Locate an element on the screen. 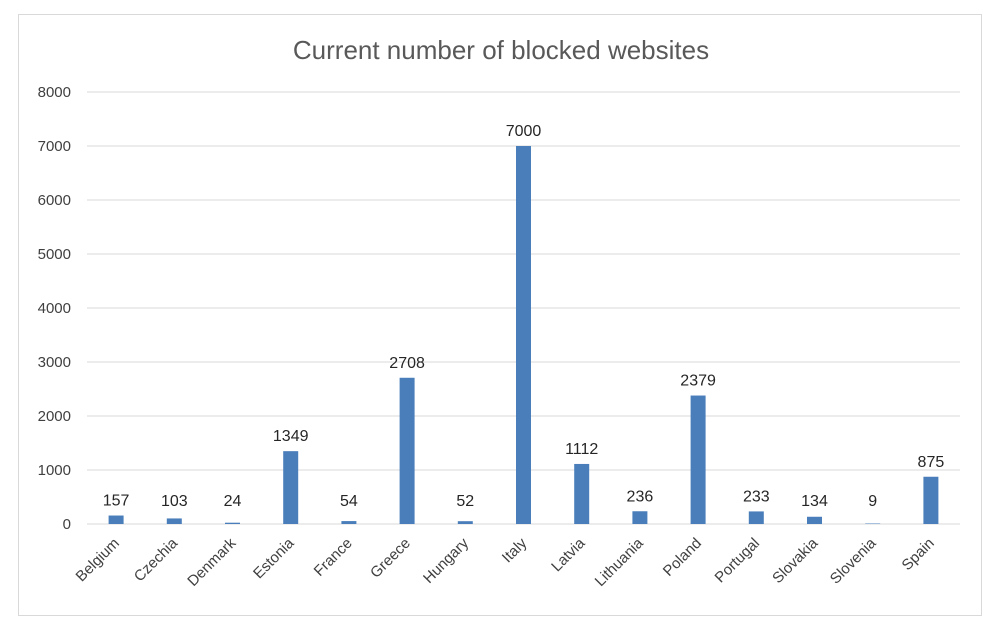 The width and height of the screenshot is (1005, 630). data-label: 52 is located at coordinates (465, 501).